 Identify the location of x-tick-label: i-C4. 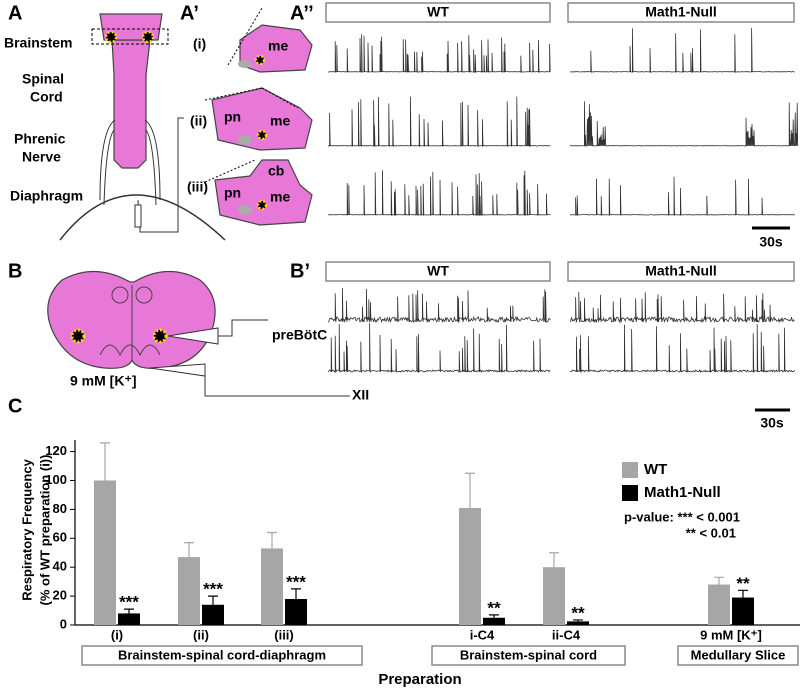
(482, 634).